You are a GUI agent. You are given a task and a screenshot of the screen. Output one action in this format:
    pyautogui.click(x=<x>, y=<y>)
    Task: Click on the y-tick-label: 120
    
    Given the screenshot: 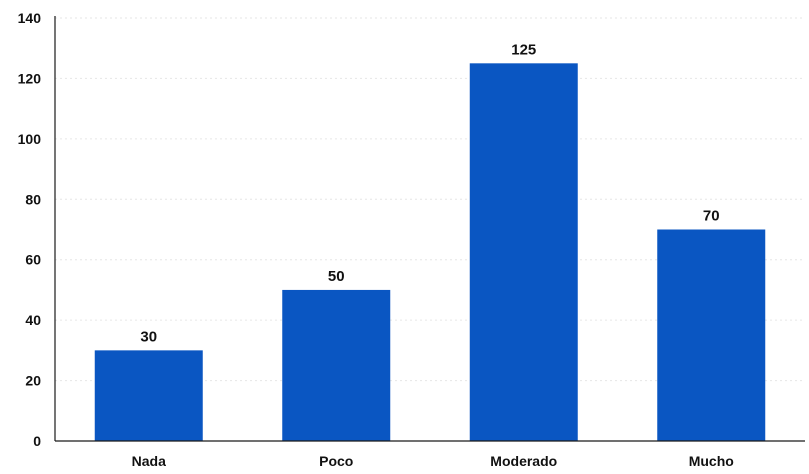 What is the action you would take?
    pyautogui.click(x=30, y=78)
    